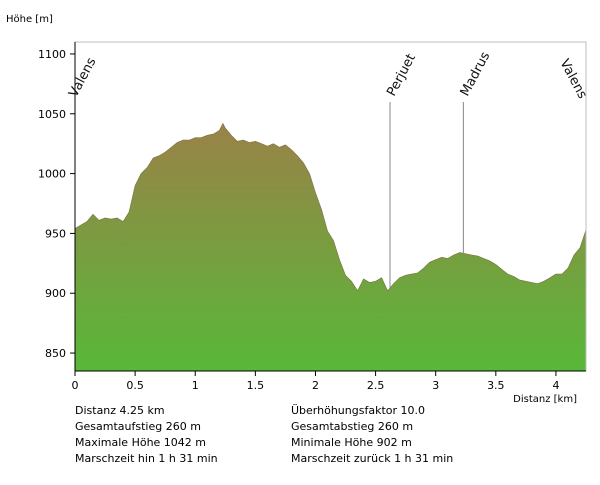  I want to click on stat-max-elevation: Maximale Höhe 1042 m, so click(141, 442).